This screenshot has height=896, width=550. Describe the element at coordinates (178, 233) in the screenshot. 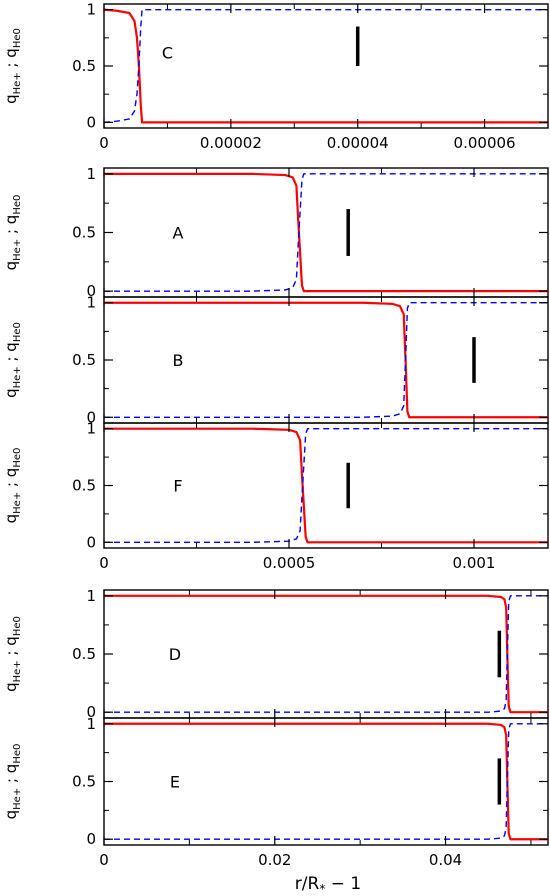

I see `panel-letter: A` at that location.